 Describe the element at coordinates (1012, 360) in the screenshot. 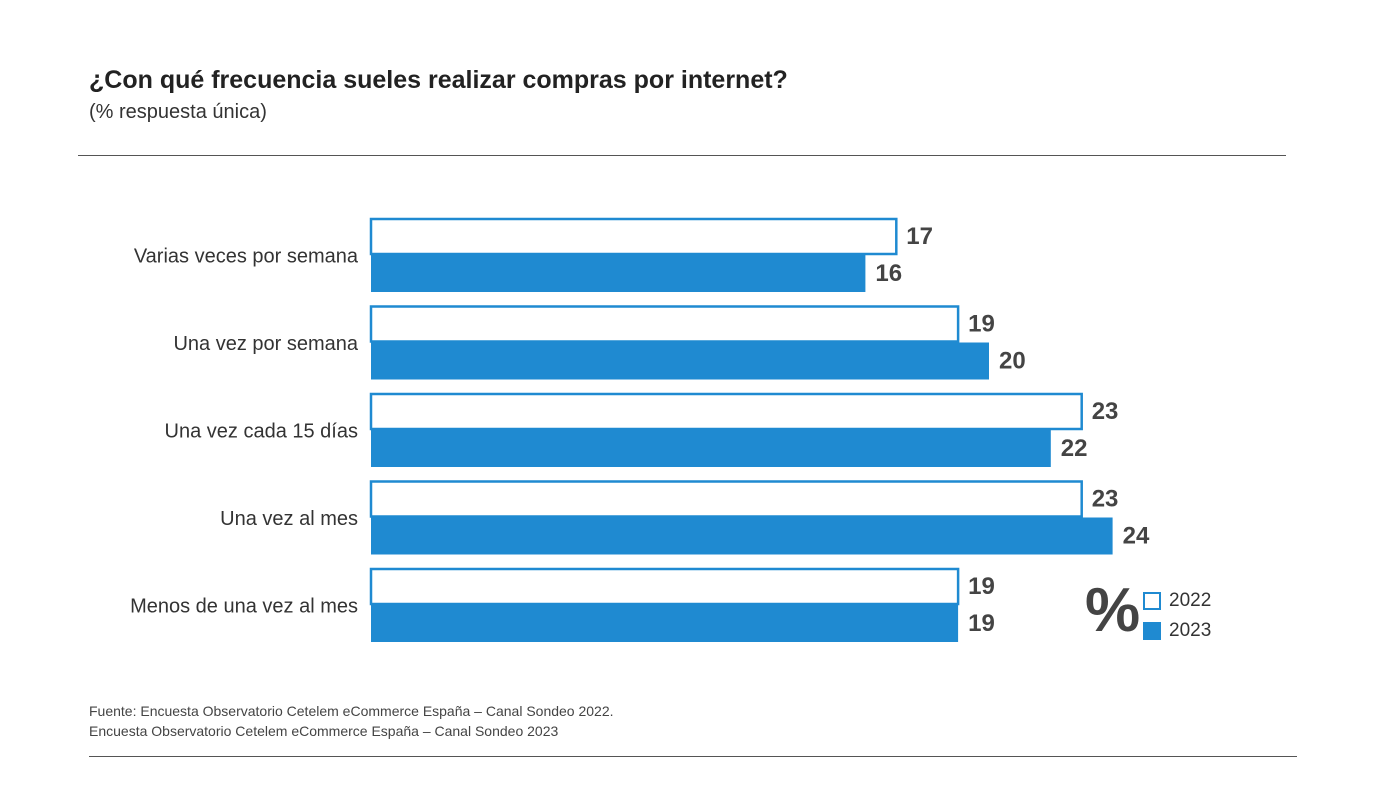

I see `value-label-2023-una-vez-por-semana: 20` at that location.